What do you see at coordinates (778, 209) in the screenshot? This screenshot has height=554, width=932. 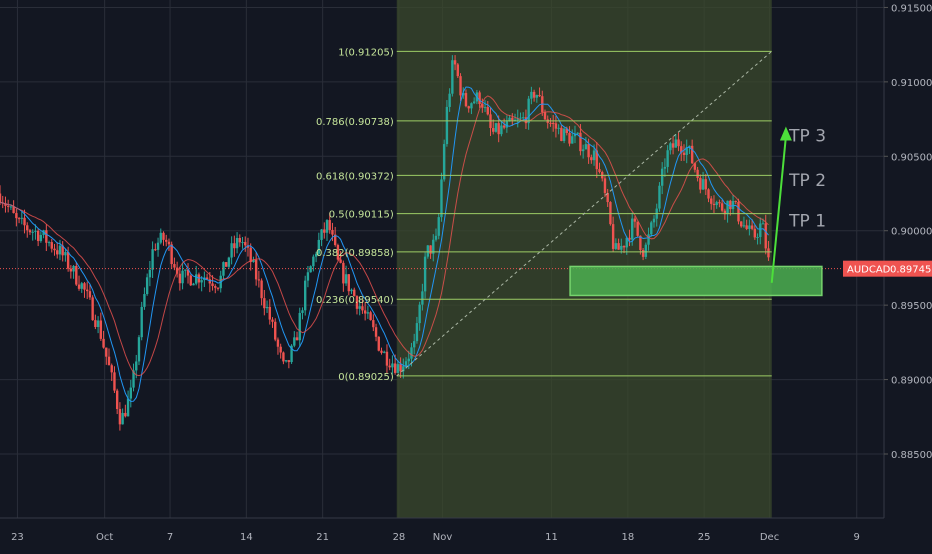 I see `target-arrow-shaft` at bounding box center [778, 209].